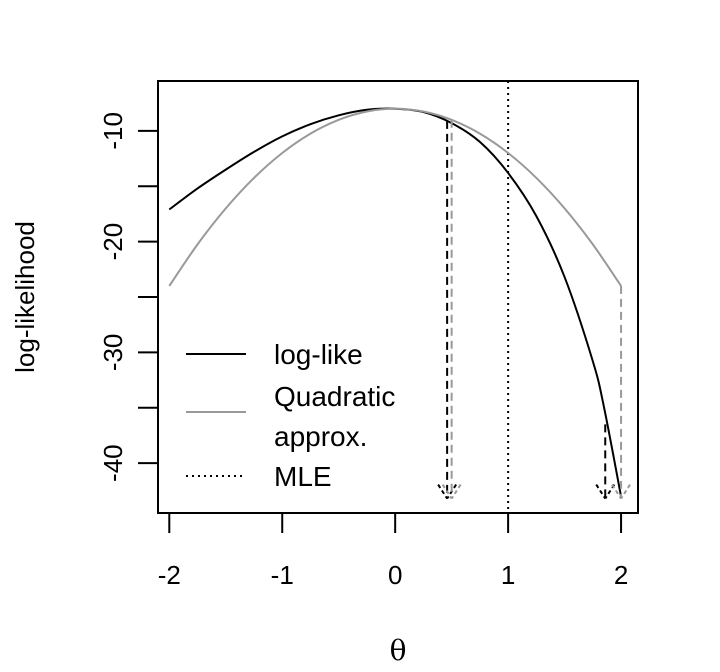 This screenshot has width=720, height=672. Describe the element at coordinates (334, 396) in the screenshot. I see `legend-label-1-line-0: Quadratic` at that location.